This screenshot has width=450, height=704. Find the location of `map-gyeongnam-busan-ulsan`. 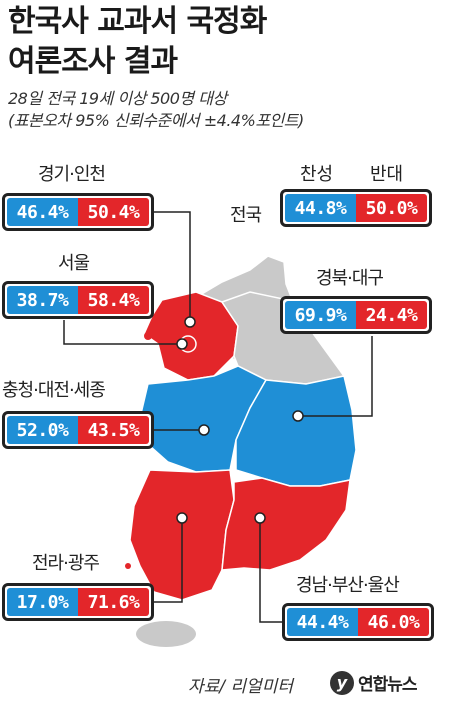

map-gyeongnam-busan-ulsan is located at coordinates (286, 524).